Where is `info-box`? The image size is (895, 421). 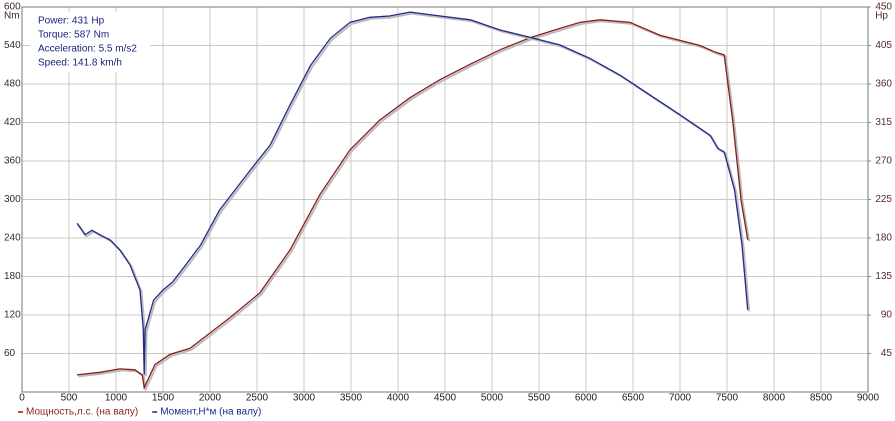 info-box is located at coordinates (90, 42).